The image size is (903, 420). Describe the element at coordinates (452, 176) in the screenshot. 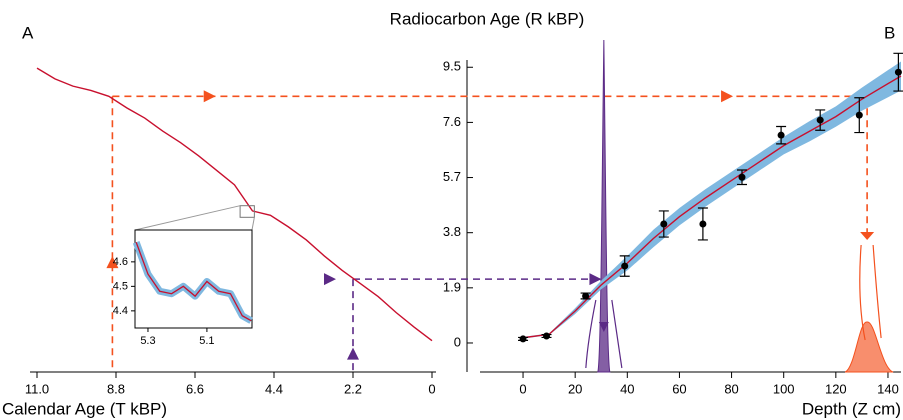

I see `y-tick-label: 5.7` at that location.